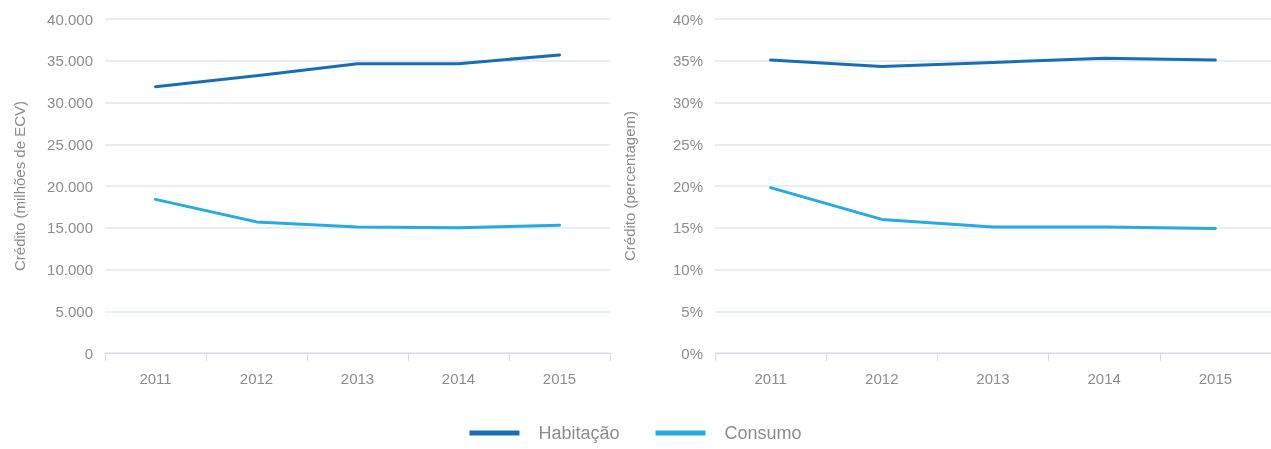 The width and height of the screenshot is (1271, 449). I want to click on y-axis-title: Crédito (percentagem), so click(629, 186).